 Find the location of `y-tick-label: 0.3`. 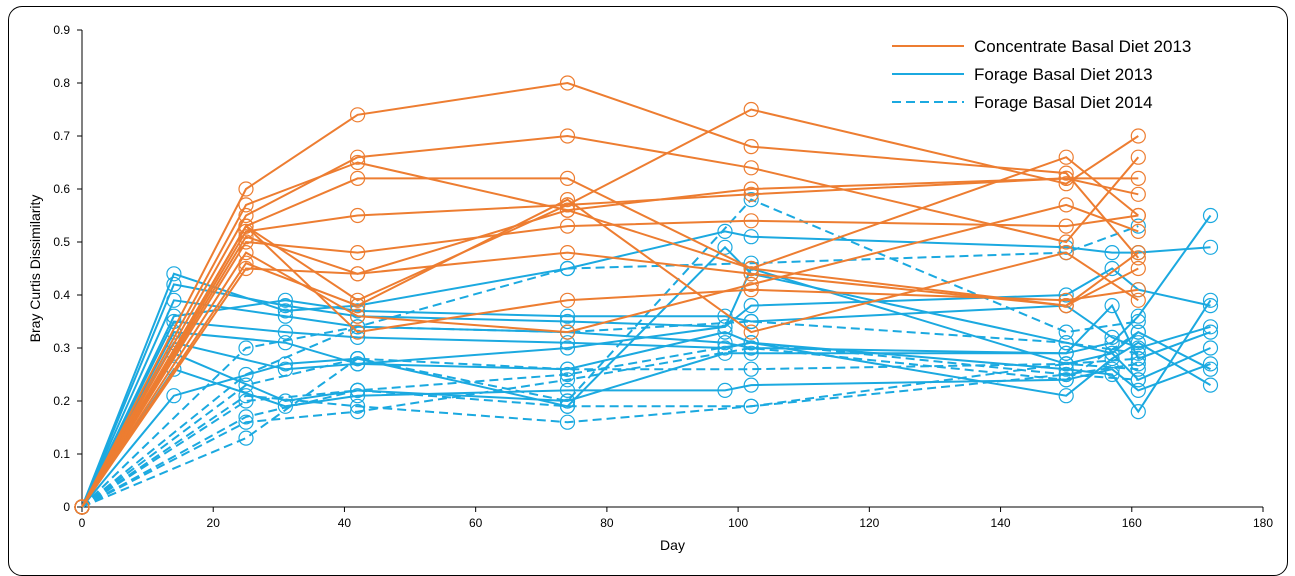

y-tick-label: 0.3 is located at coordinates (61, 348).